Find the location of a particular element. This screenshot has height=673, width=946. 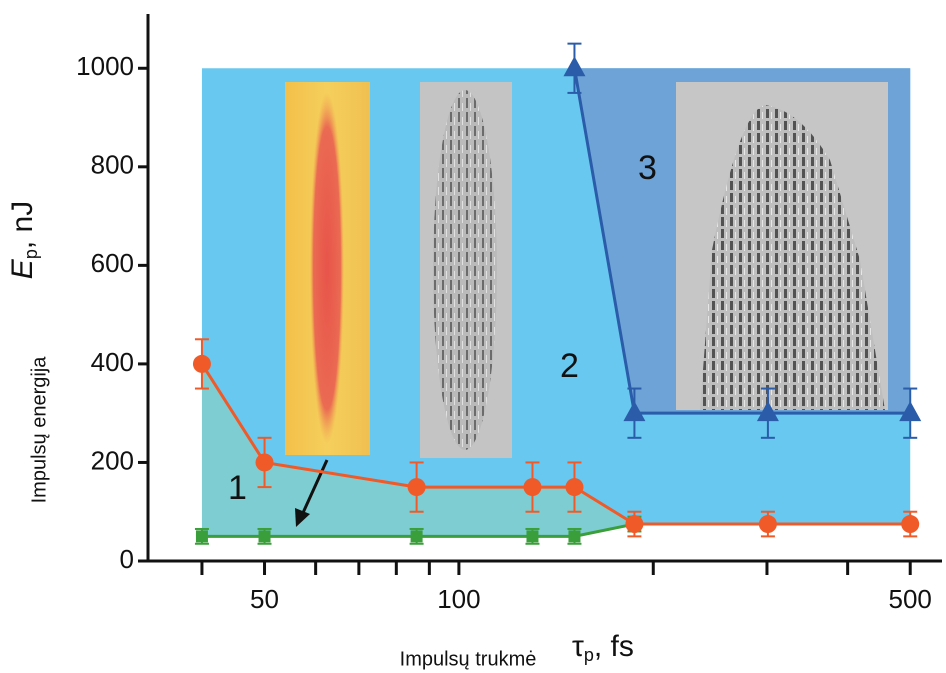

x-label-symbol: τ is located at coordinates (578, 646).